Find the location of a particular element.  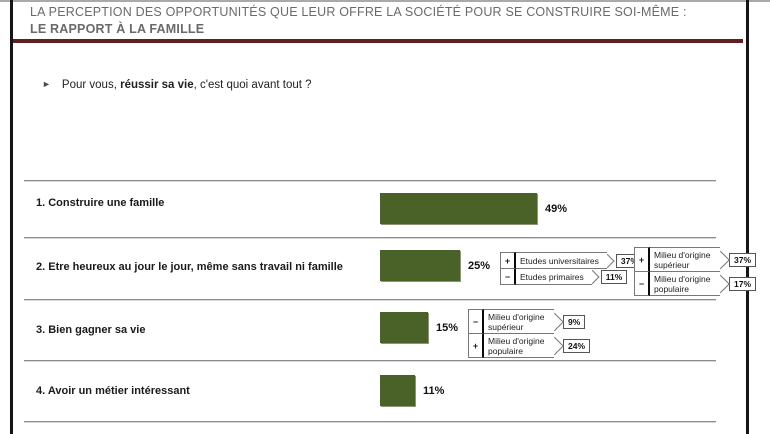

question-prefix: Pour vous, is located at coordinates (91, 85).